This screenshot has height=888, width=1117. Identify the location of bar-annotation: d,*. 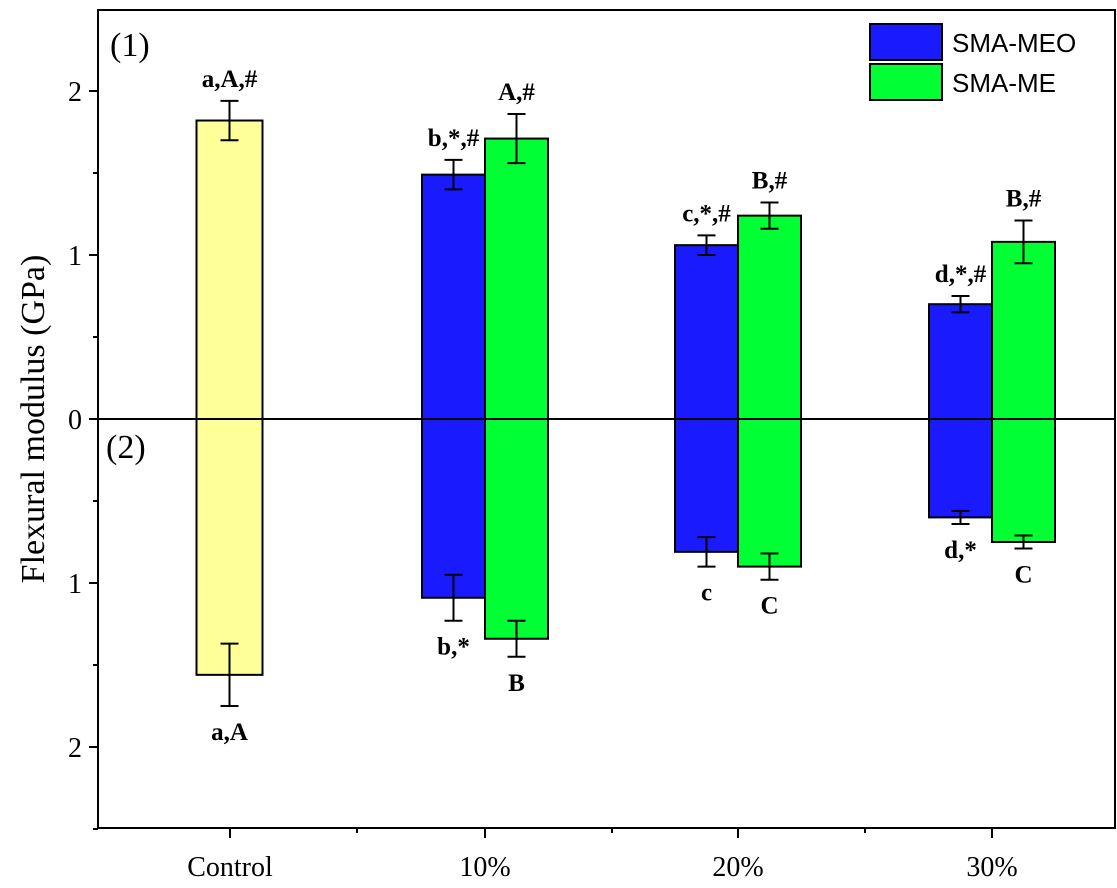
(960, 550).